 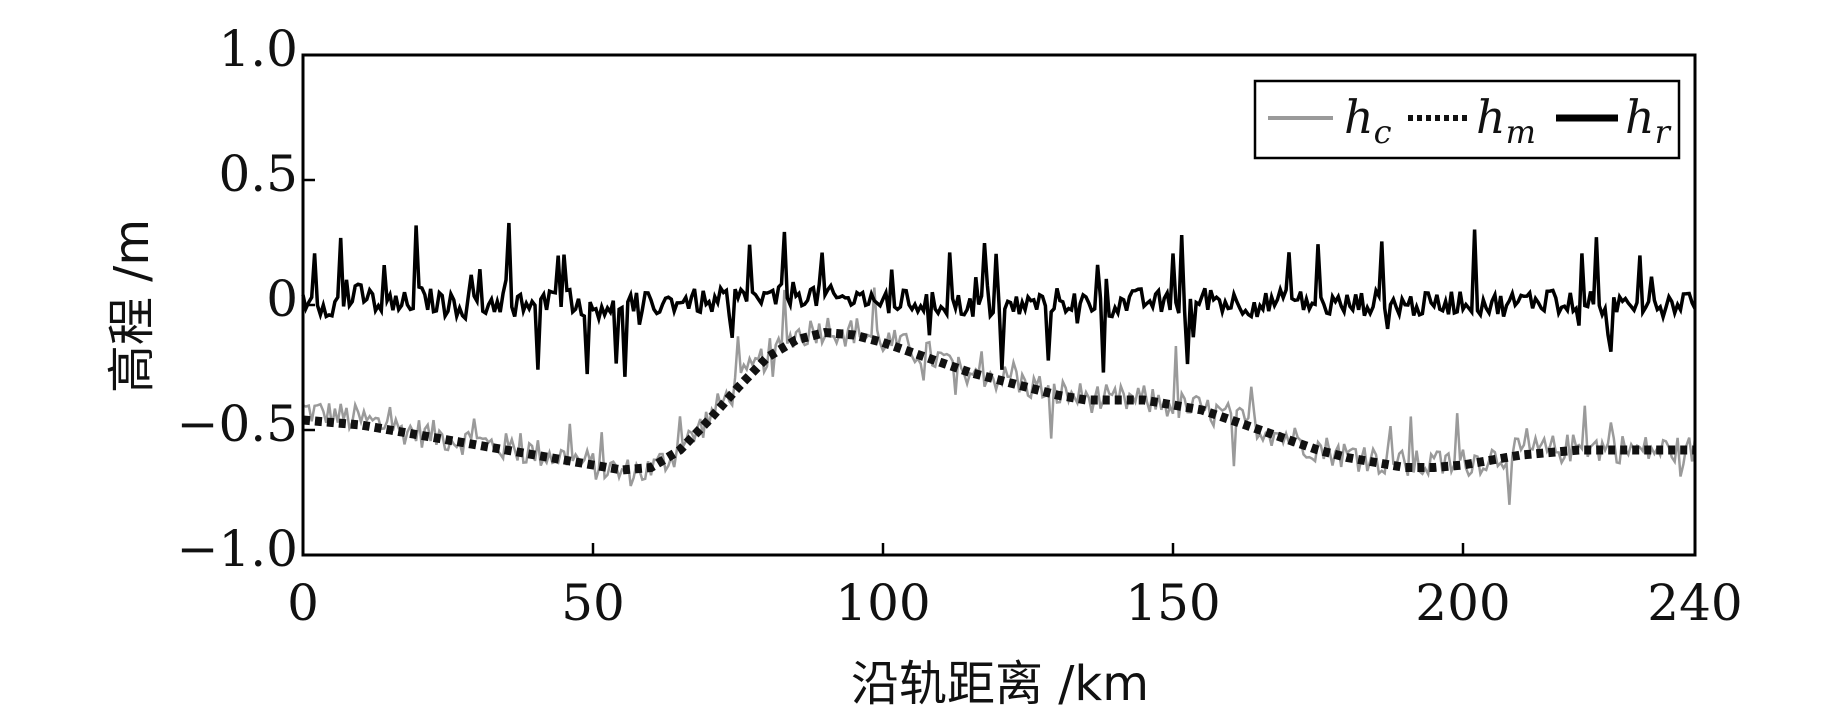 I want to click on x-tick-label: 150, so click(x=1172, y=603).